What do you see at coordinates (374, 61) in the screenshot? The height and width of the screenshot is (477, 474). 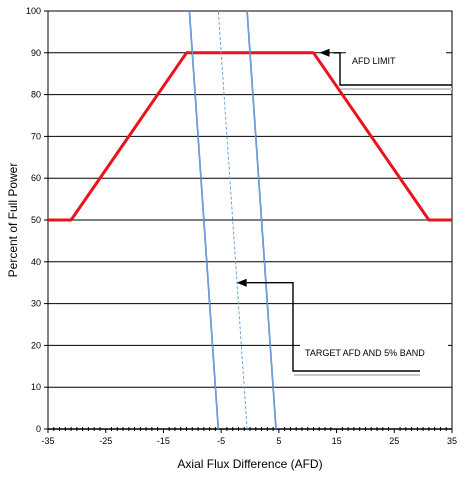 I see `afd-limit-label: AFD LIMIT` at bounding box center [374, 61].